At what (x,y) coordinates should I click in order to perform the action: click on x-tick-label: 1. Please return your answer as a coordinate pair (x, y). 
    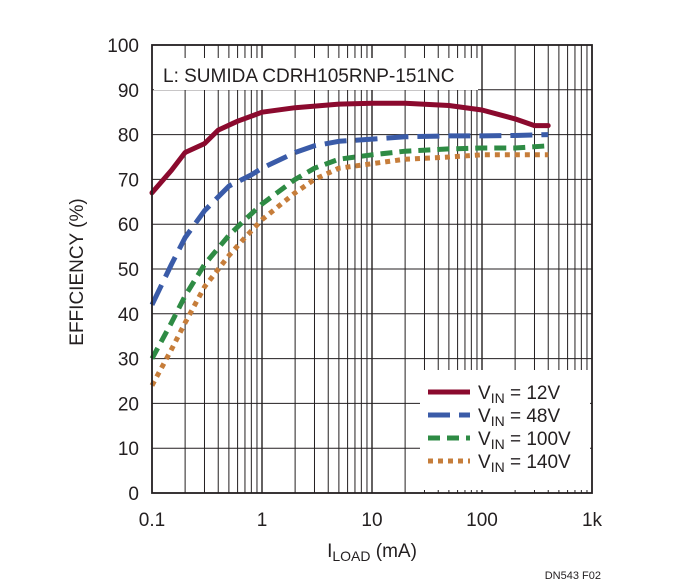
    Looking at the image, I should click on (262, 520).